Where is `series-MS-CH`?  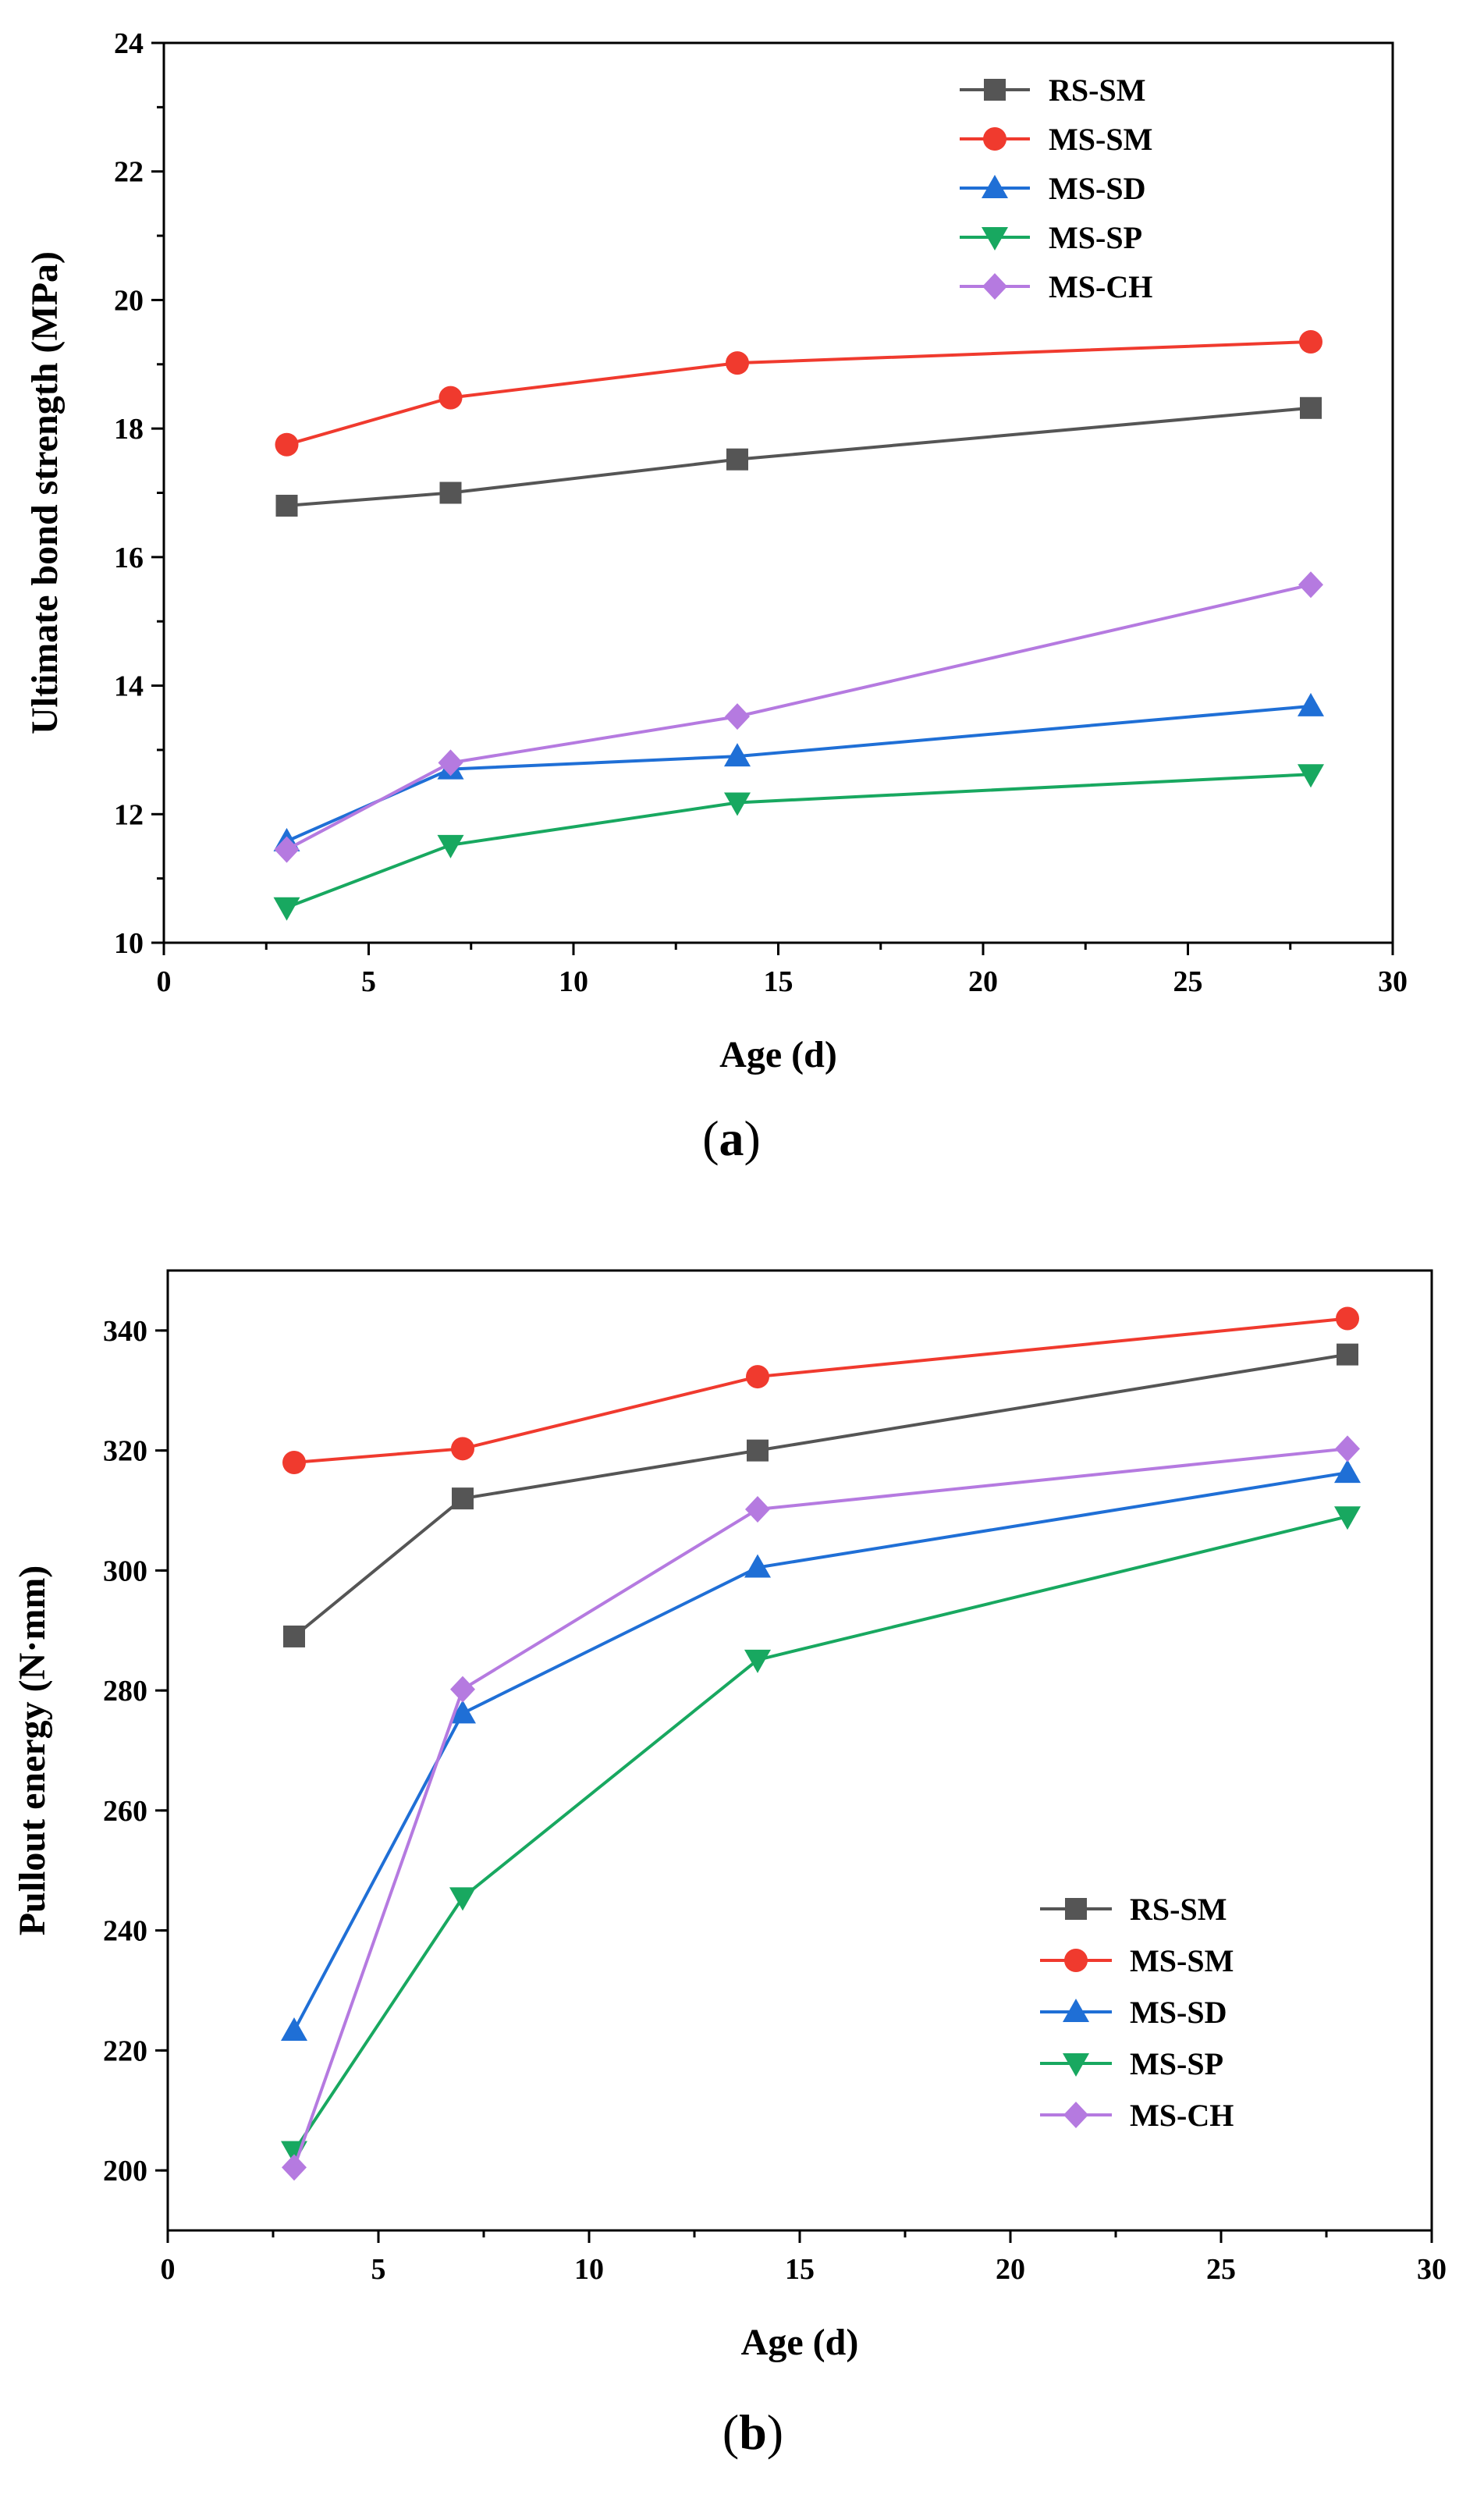
series-MS-CH is located at coordinates (799, 717).